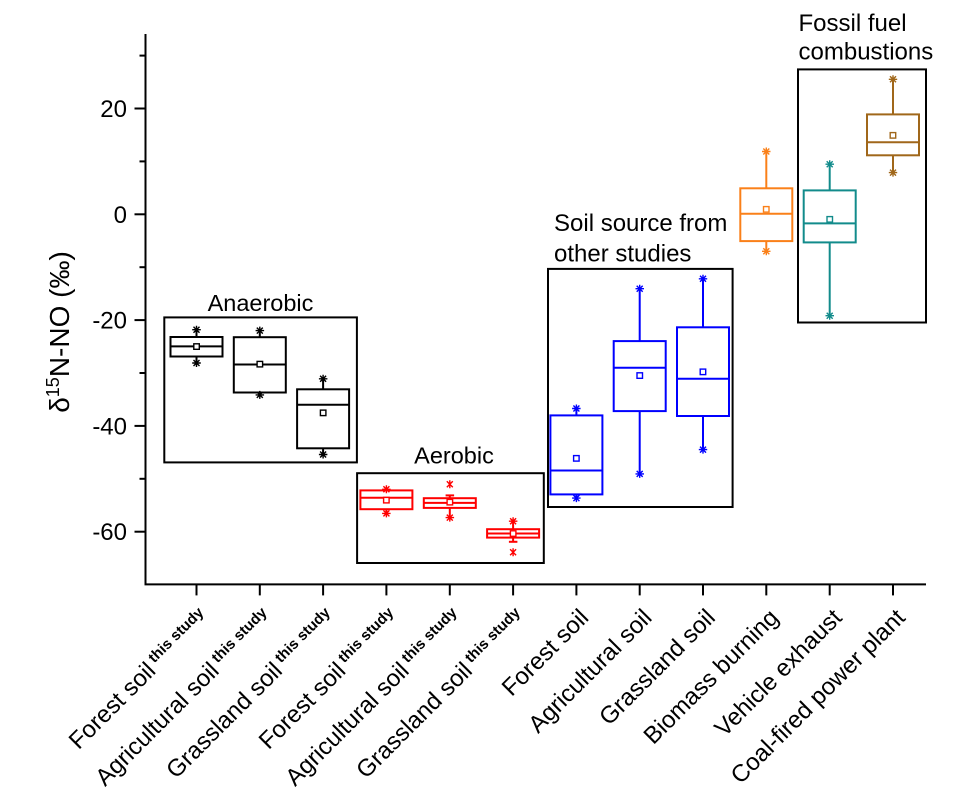  What do you see at coordinates (640, 223) in the screenshot?
I see `svg-text: Soil source from` at bounding box center [640, 223].